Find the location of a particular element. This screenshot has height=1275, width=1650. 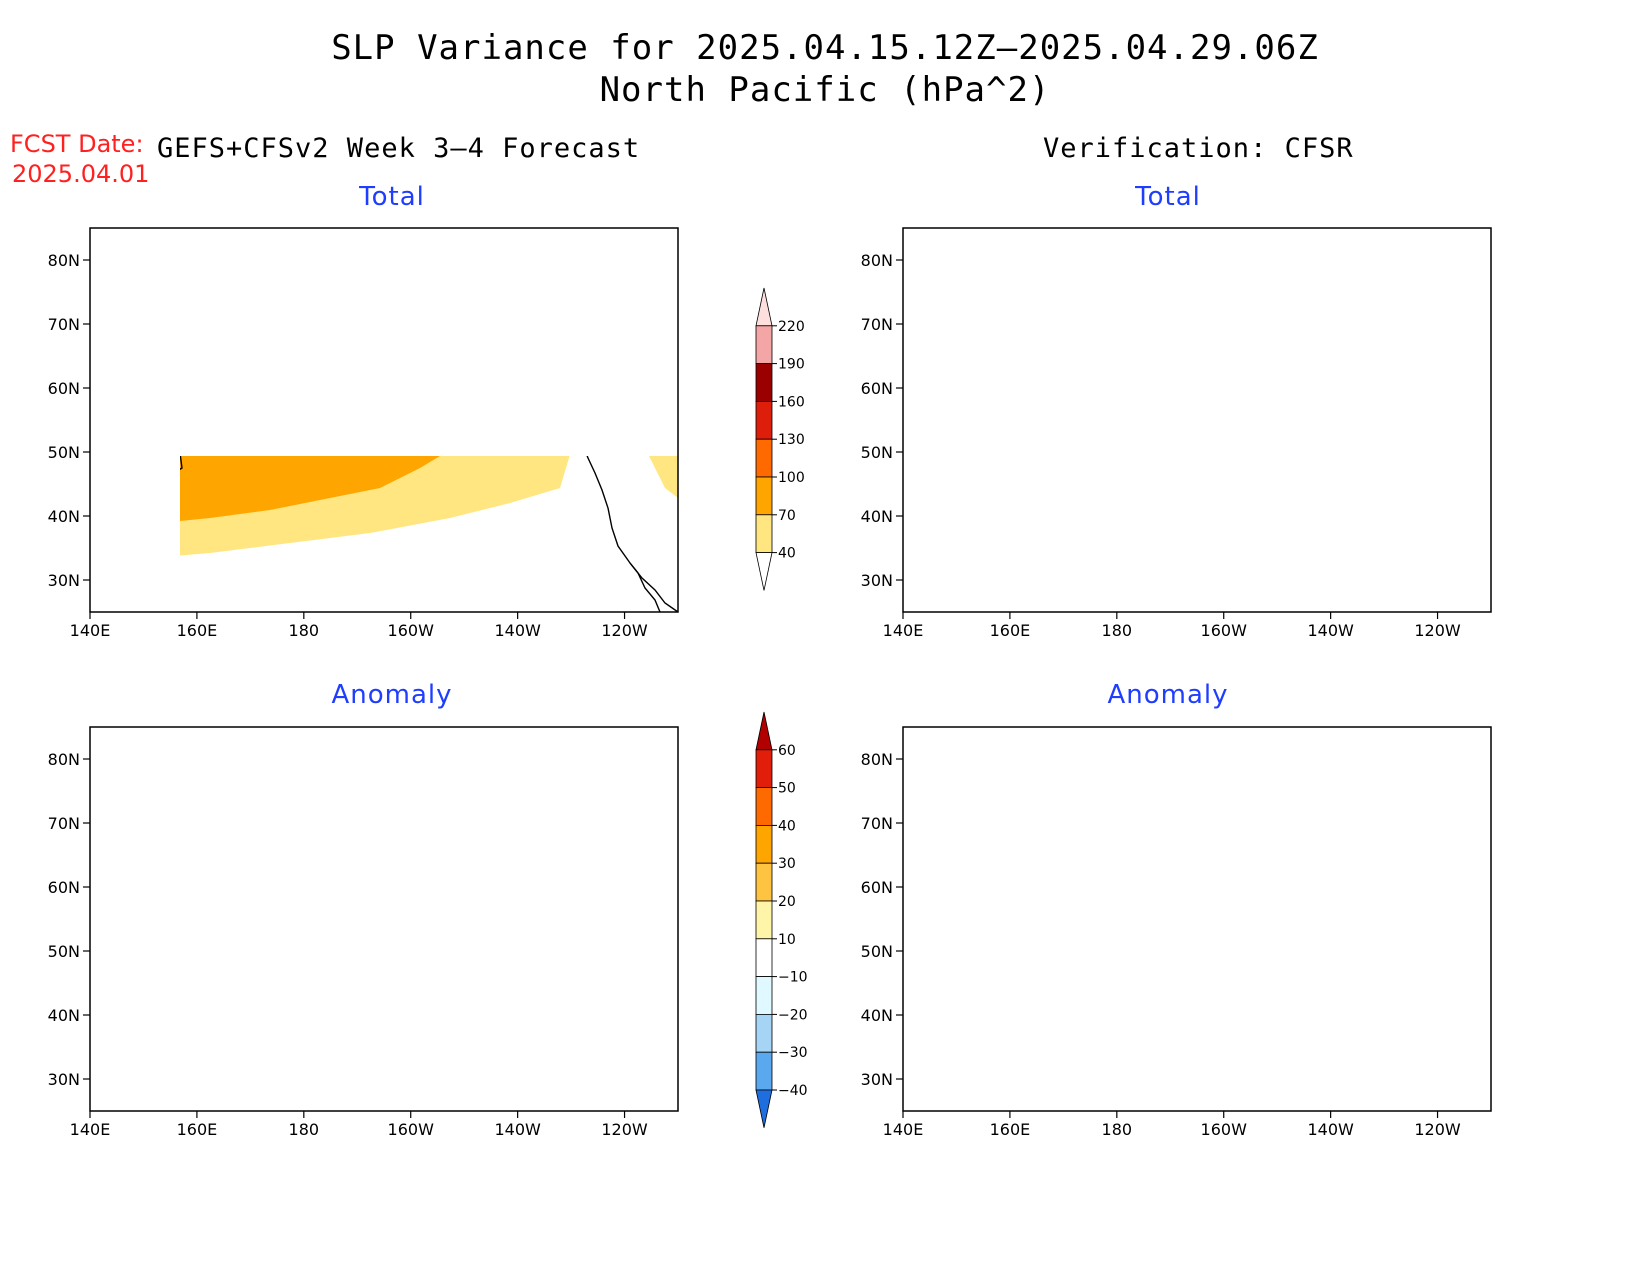

forecast-total-panel-title: Total is located at coordinates (392, 197).